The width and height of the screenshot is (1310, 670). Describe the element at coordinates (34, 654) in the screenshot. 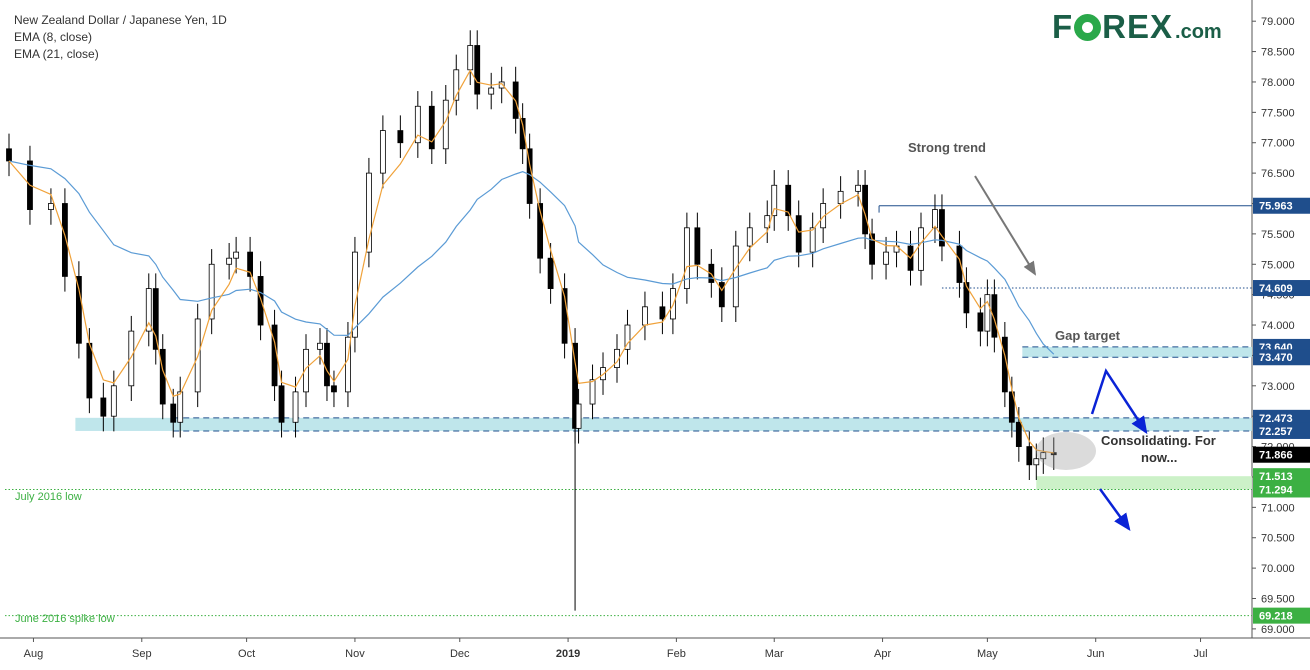

I see `x-tick-label: Aug` at that location.